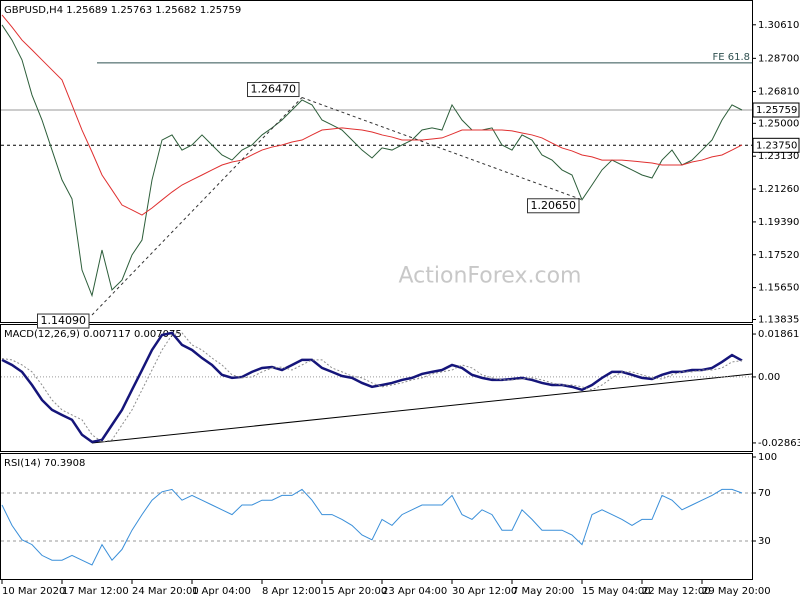 This screenshot has width=800, height=600. What do you see at coordinates (354, 591) in the screenshot?
I see `x-tick-label: 15 Apr 20:00` at bounding box center [354, 591].